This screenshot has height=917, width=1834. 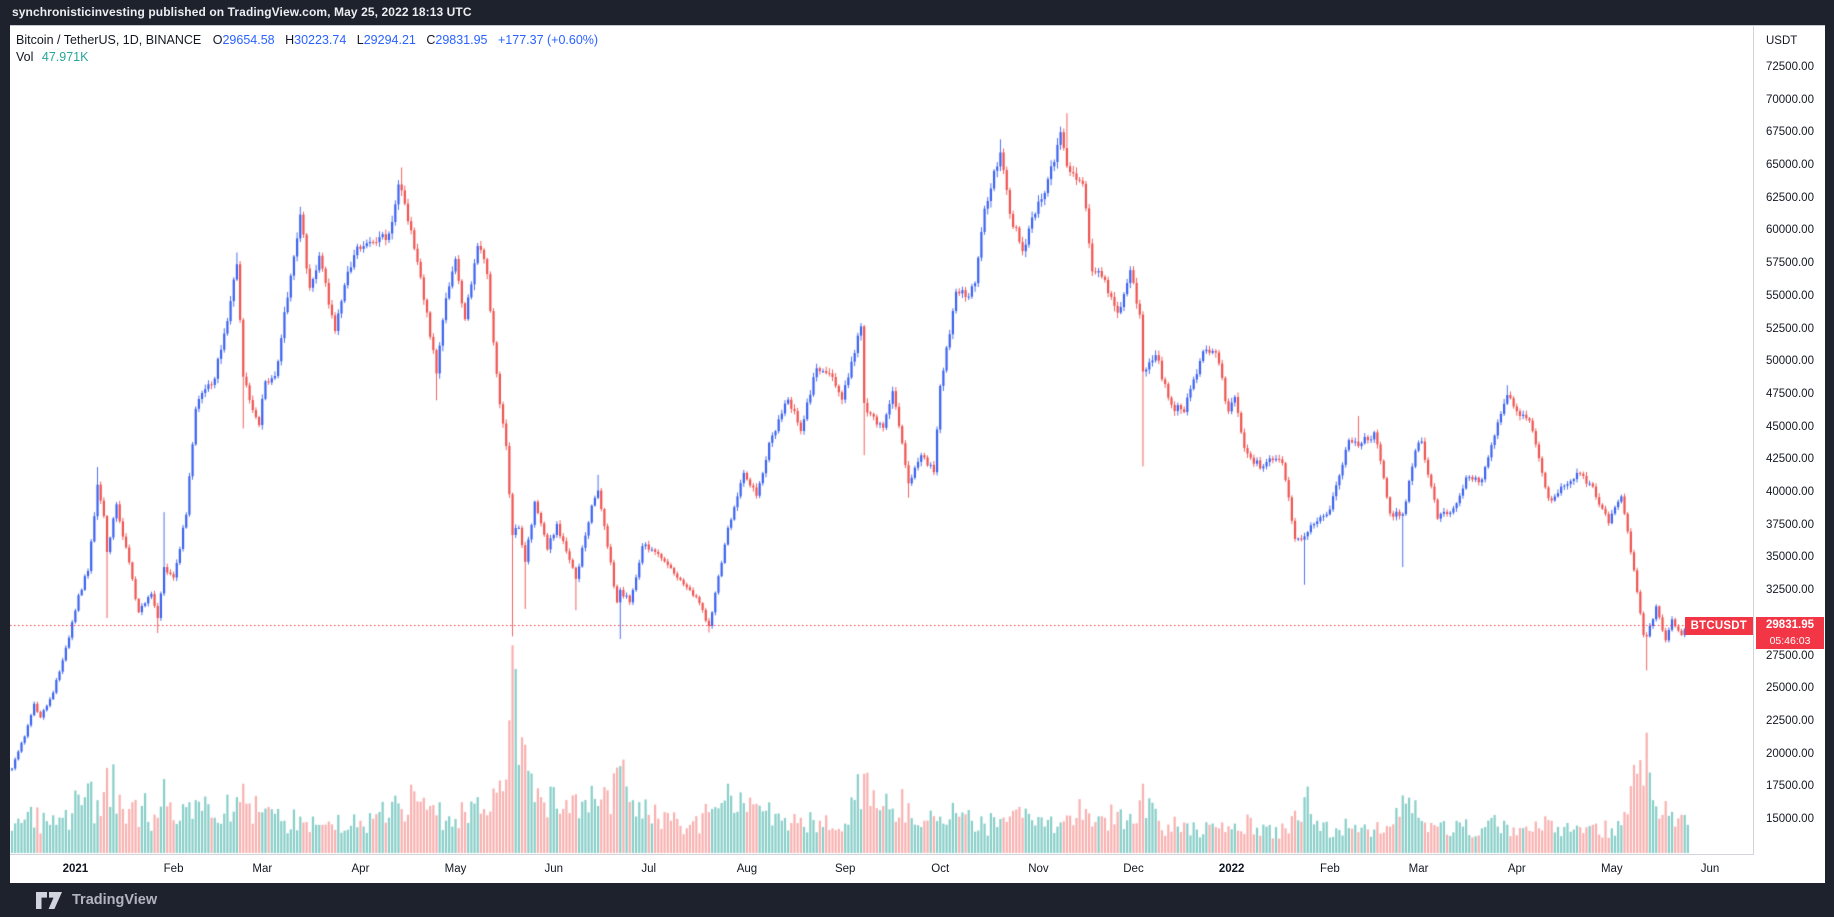 What do you see at coordinates (431, 40) in the screenshot?
I see `ohlc-close-label: C` at bounding box center [431, 40].